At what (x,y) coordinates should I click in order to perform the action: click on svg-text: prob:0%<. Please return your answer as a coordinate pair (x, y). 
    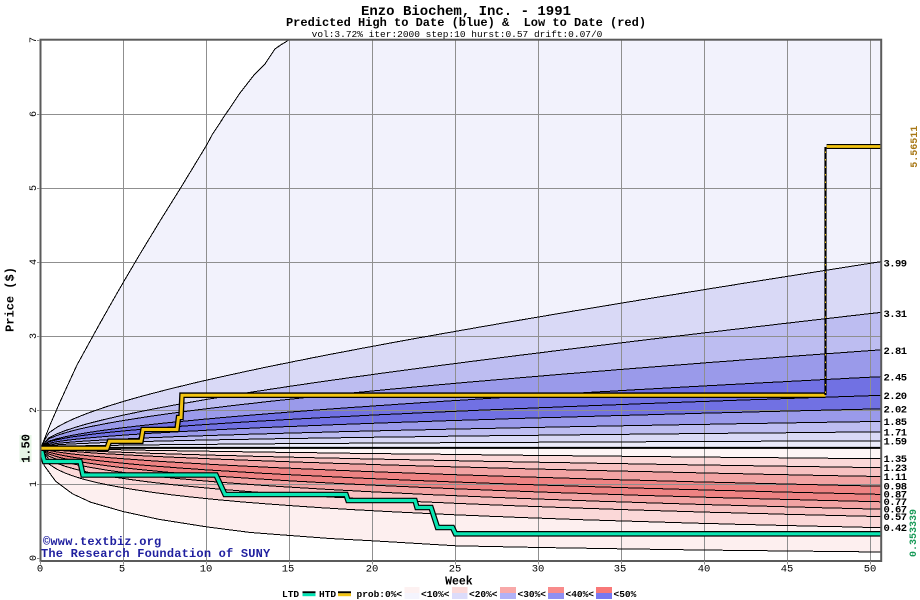
    Looking at the image, I should click on (380, 594).